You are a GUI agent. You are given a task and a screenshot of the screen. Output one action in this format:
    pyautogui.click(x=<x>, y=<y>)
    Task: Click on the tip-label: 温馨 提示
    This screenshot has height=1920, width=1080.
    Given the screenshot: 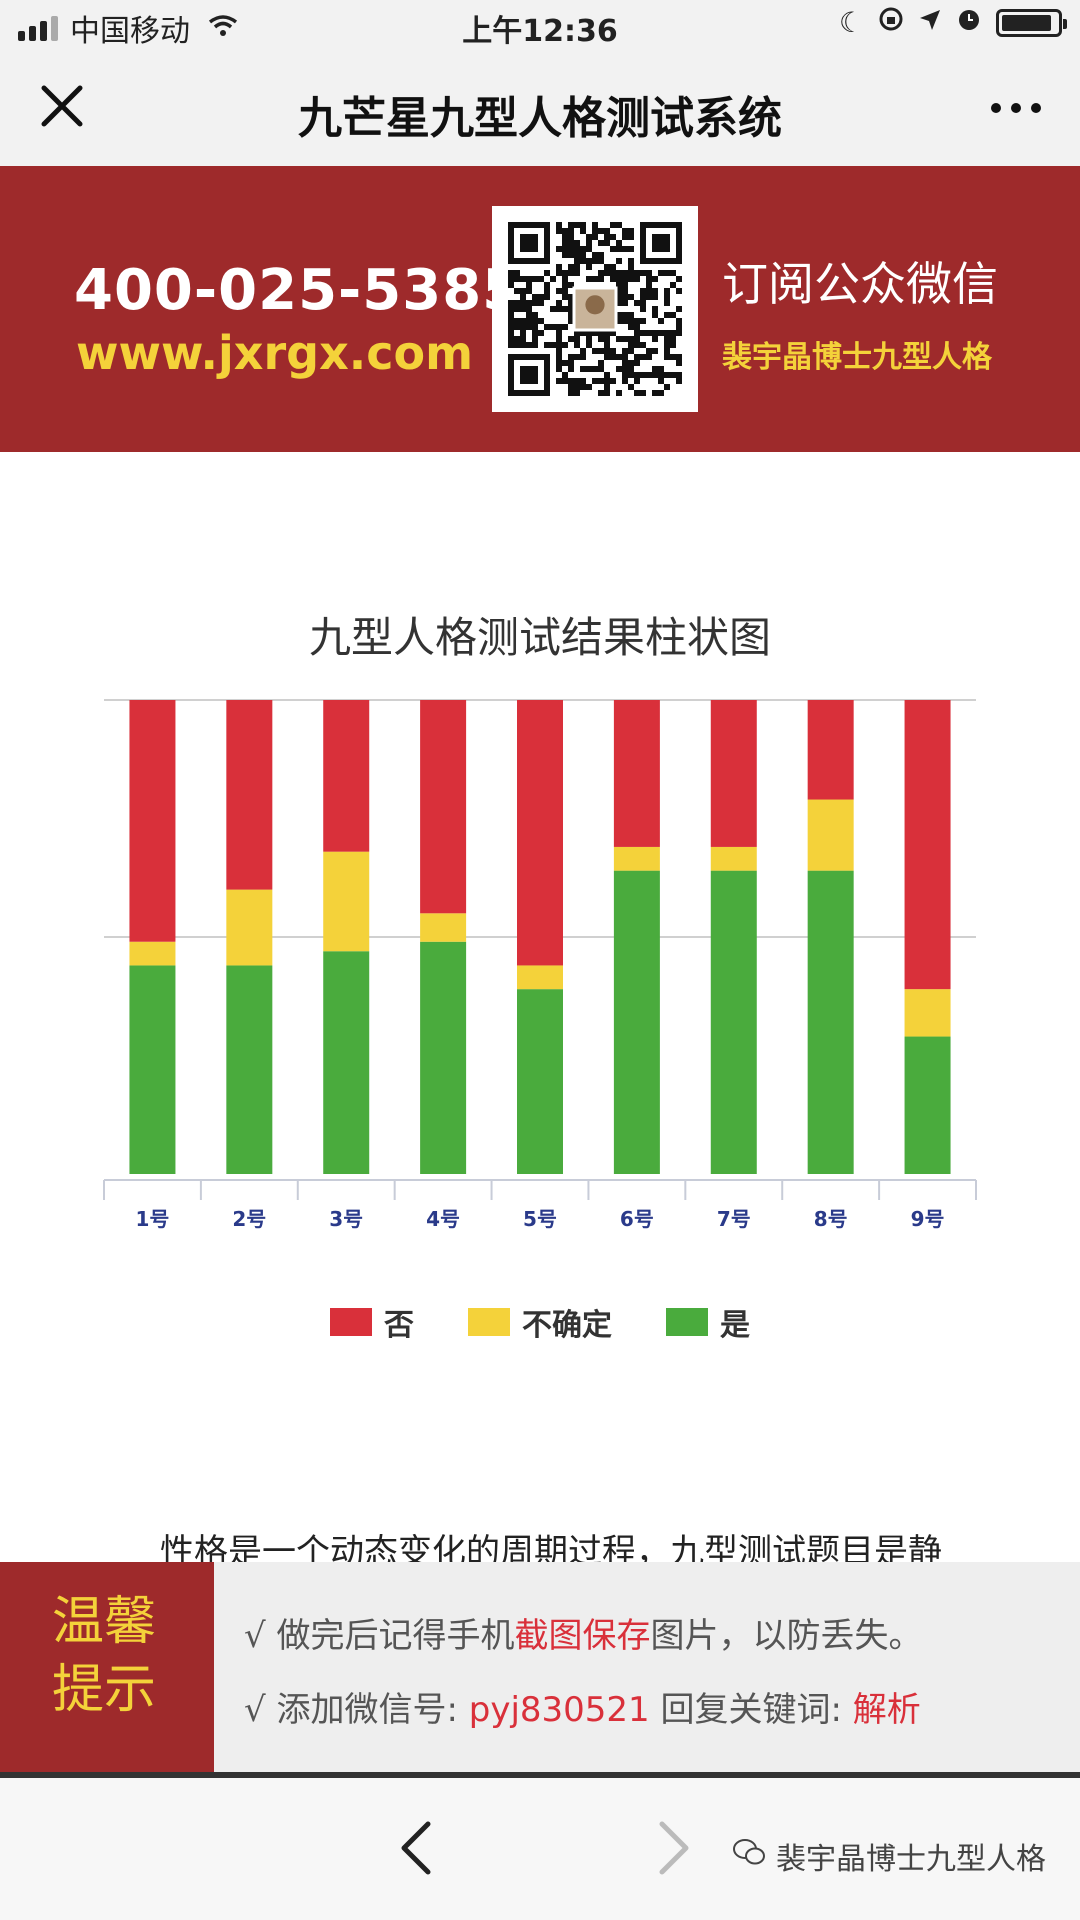 What is the action you would take?
    pyautogui.click(x=107, y=1667)
    